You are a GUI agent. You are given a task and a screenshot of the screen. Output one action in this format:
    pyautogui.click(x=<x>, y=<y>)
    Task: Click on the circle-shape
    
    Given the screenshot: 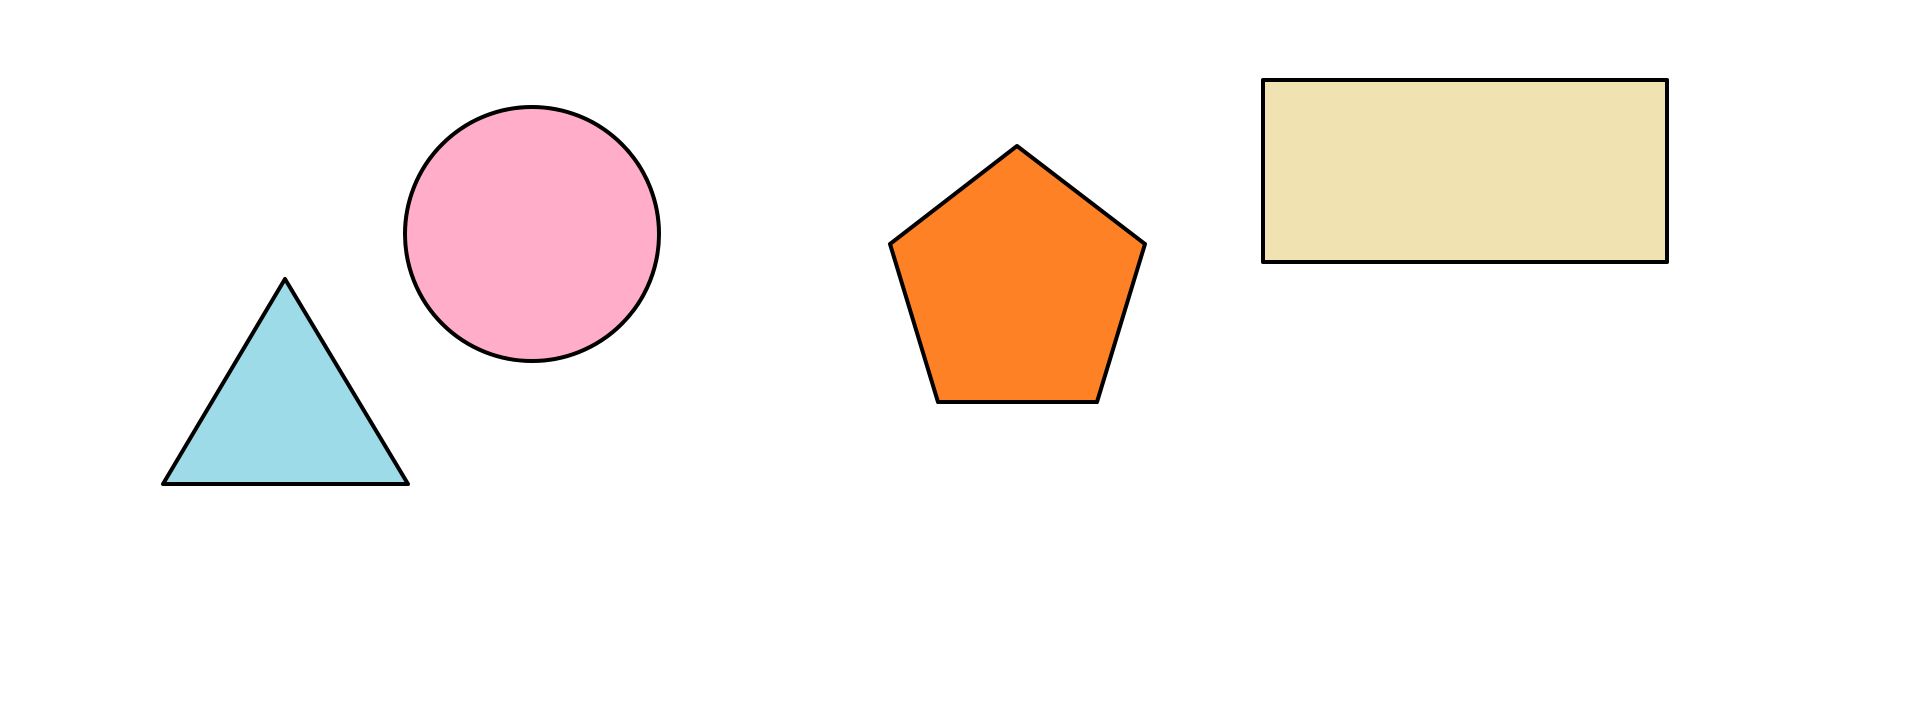 What is the action you would take?
    pyautogui.click(x=532, y=234)
    